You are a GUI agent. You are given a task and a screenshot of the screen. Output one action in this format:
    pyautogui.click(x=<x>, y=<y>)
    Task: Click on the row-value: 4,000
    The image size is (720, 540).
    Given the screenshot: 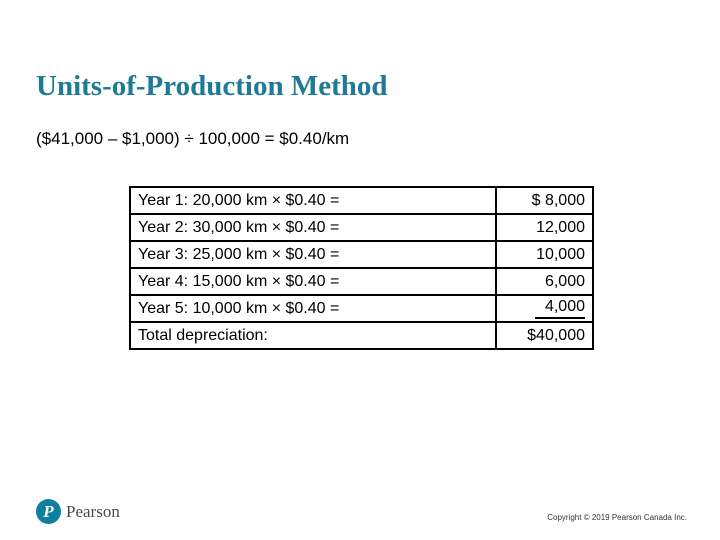 What is the action you would take?
    pyautogui.click(x=544, y=308)
    